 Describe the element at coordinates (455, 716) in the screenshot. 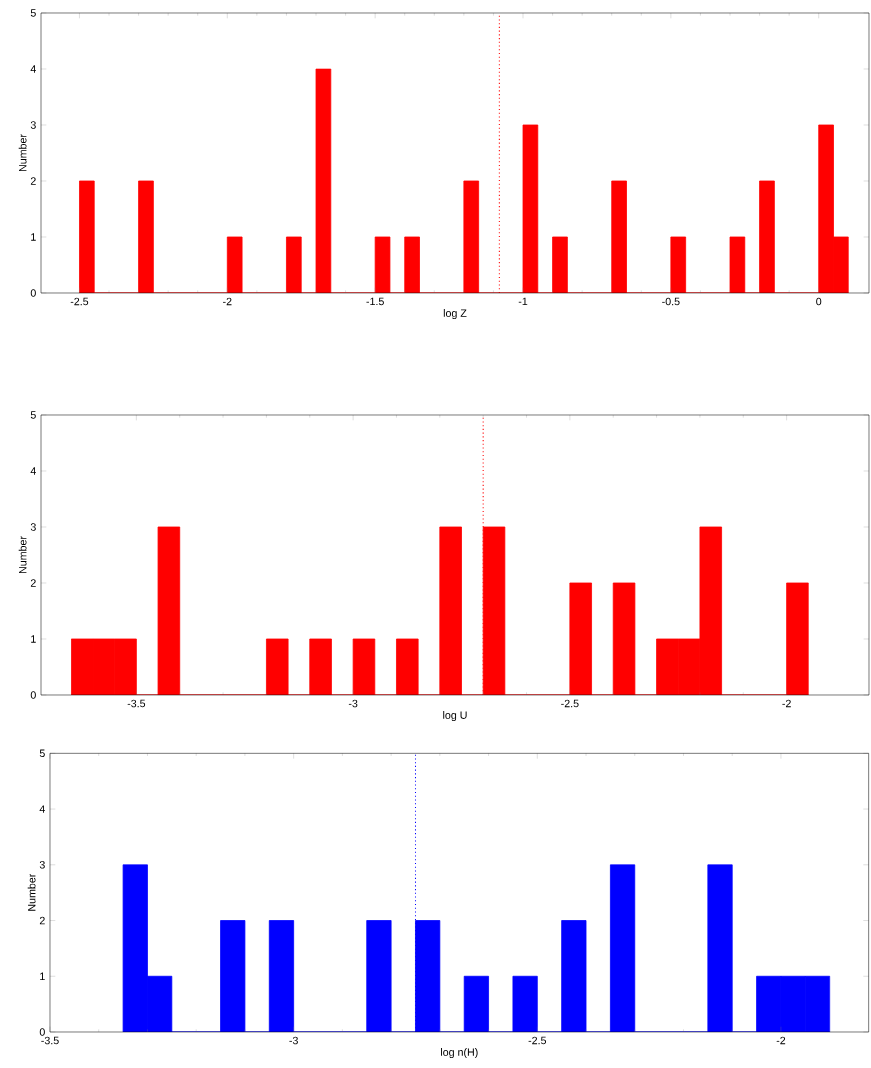

I see `x-axis-title: log U` at that location.